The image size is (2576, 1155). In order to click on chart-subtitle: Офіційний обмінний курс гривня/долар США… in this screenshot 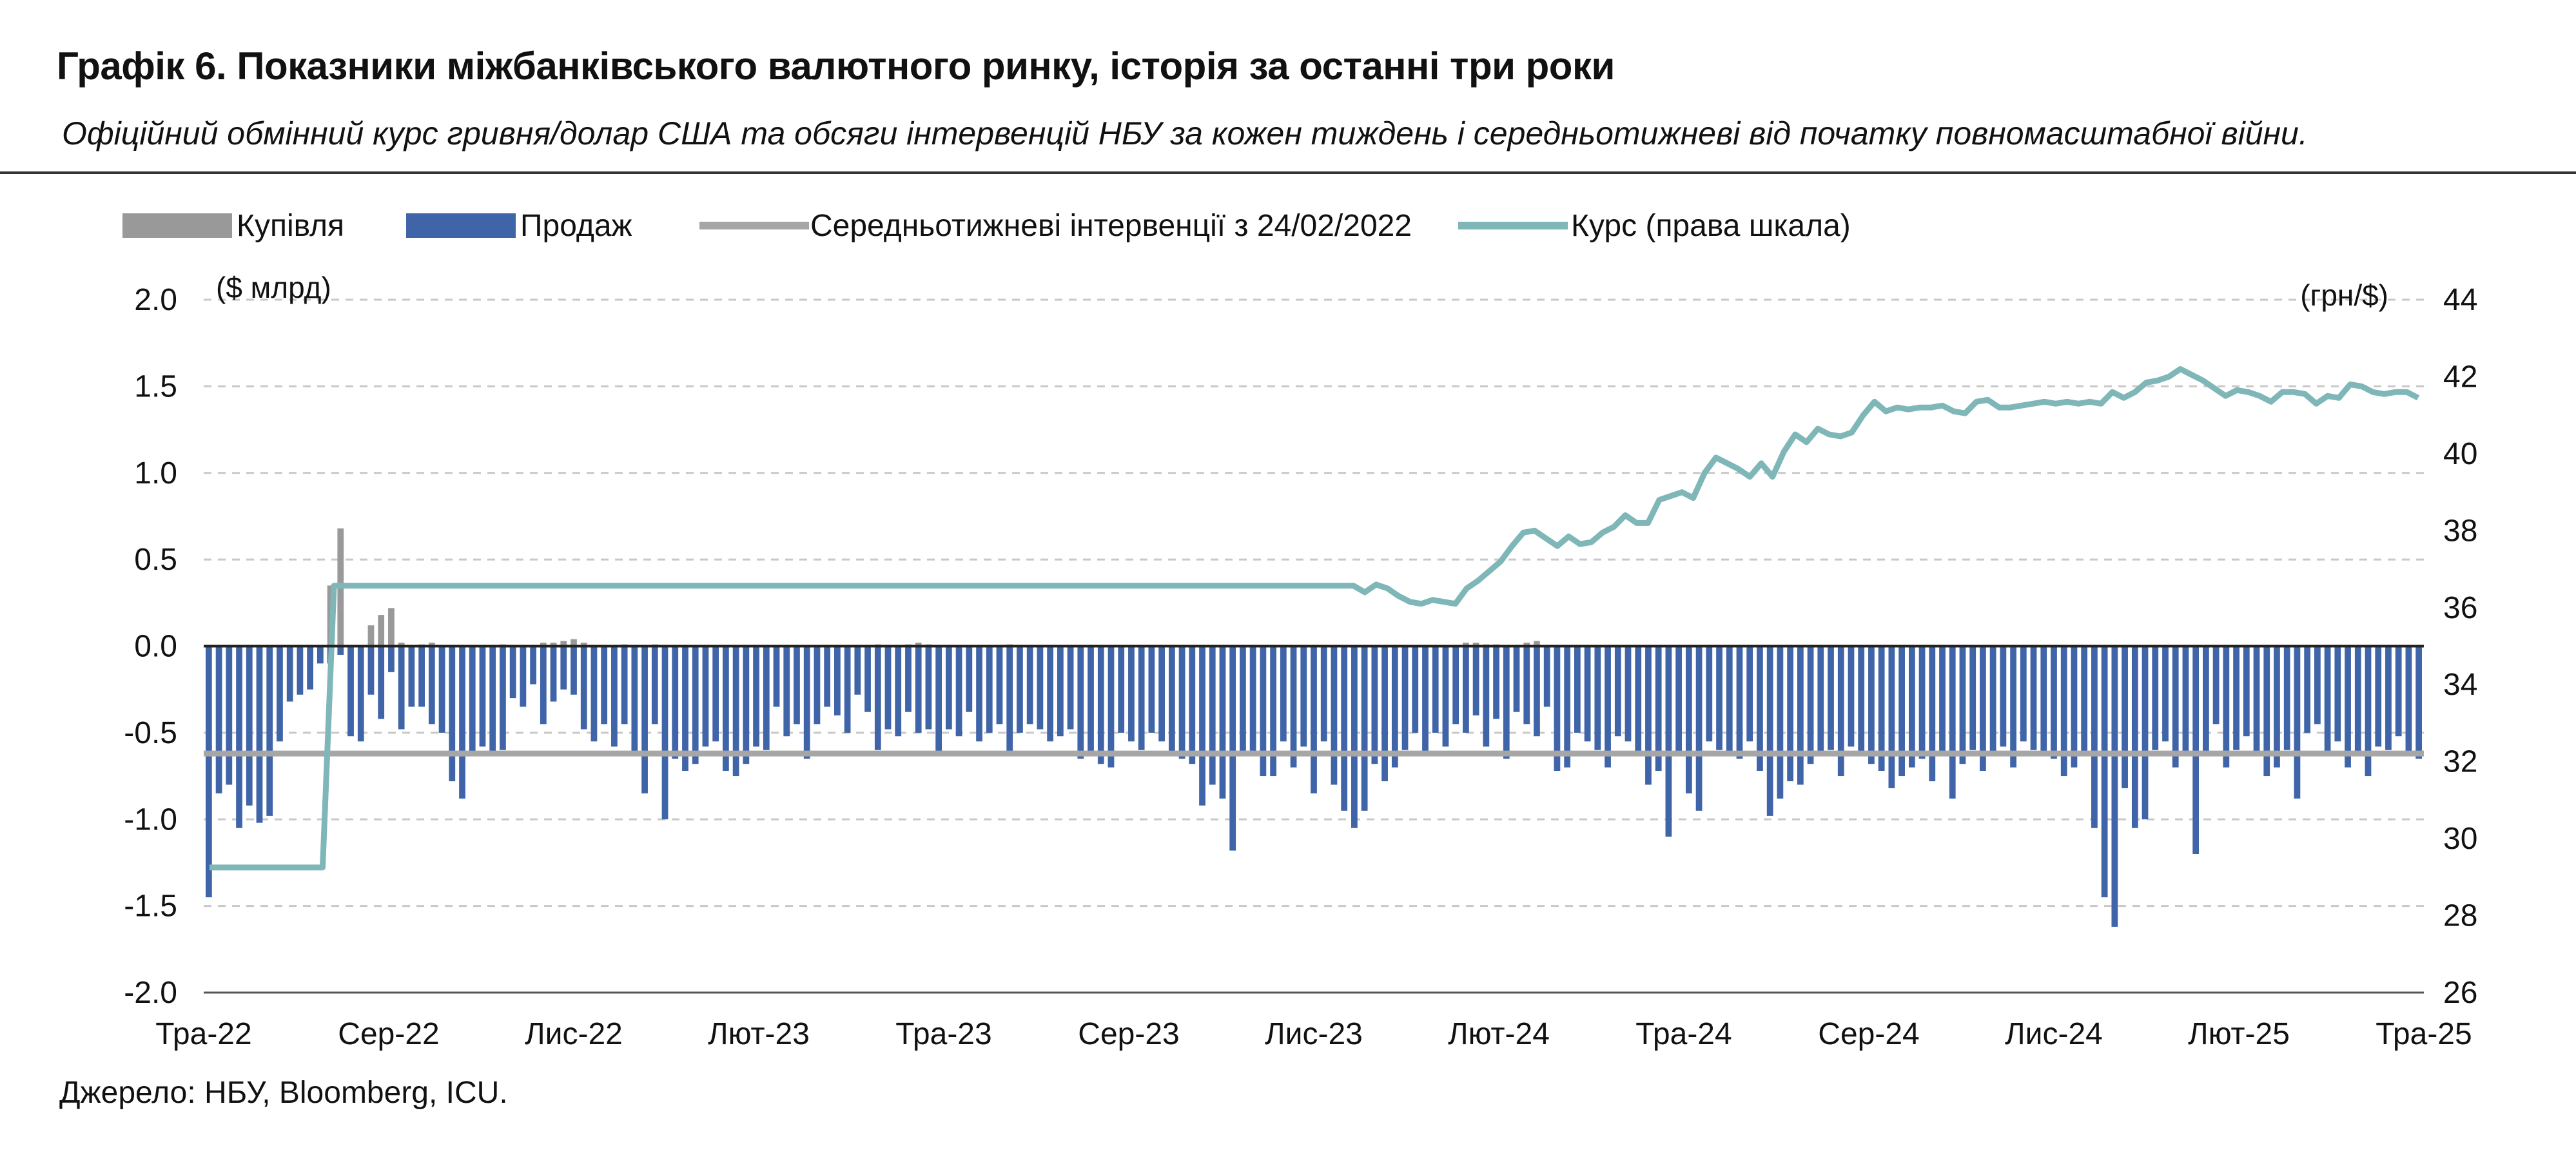, I will do `click(1185, 133)`.